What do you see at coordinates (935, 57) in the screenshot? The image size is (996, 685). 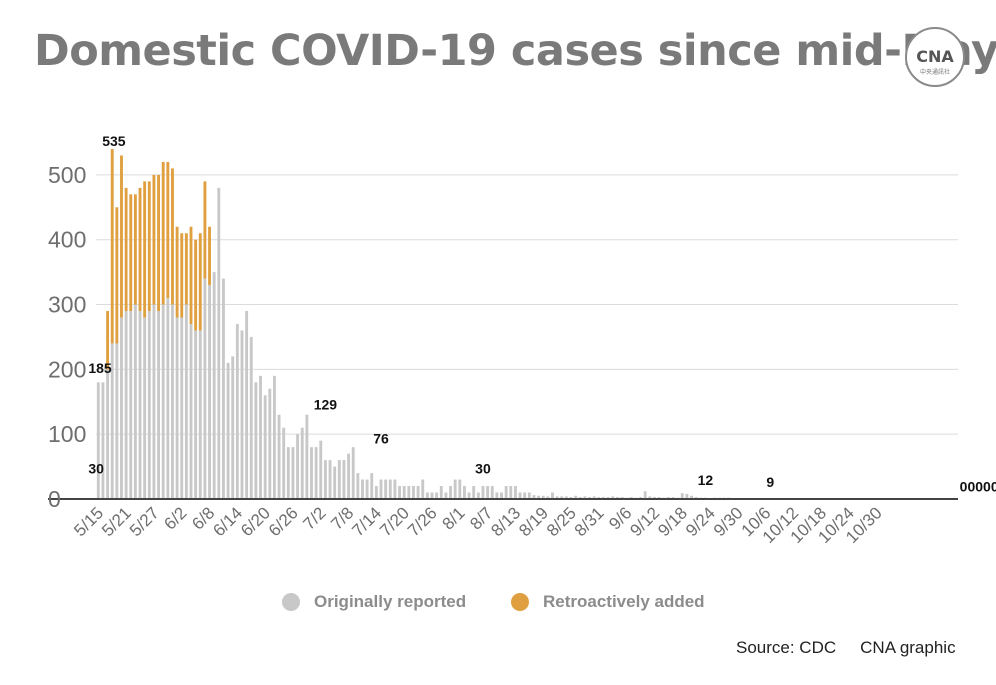 I see `cna-logo-icon: CNA 中央通訊社` at bounding box center [935, 57].